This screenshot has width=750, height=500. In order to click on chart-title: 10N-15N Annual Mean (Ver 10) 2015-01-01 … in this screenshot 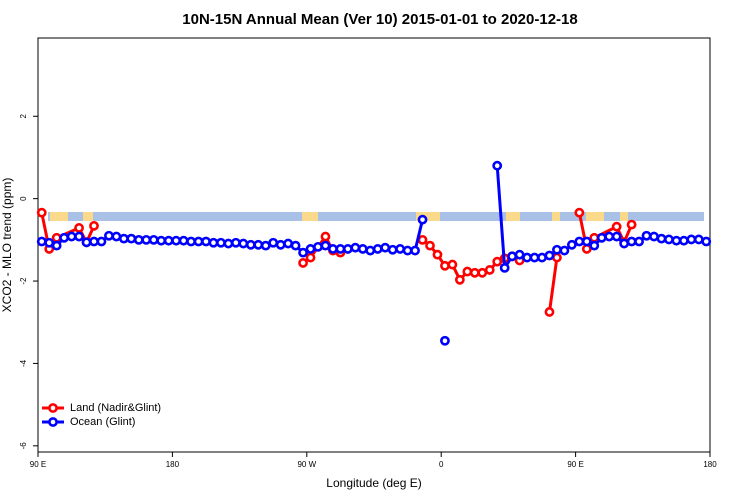, I will do `click(379, 19)`.